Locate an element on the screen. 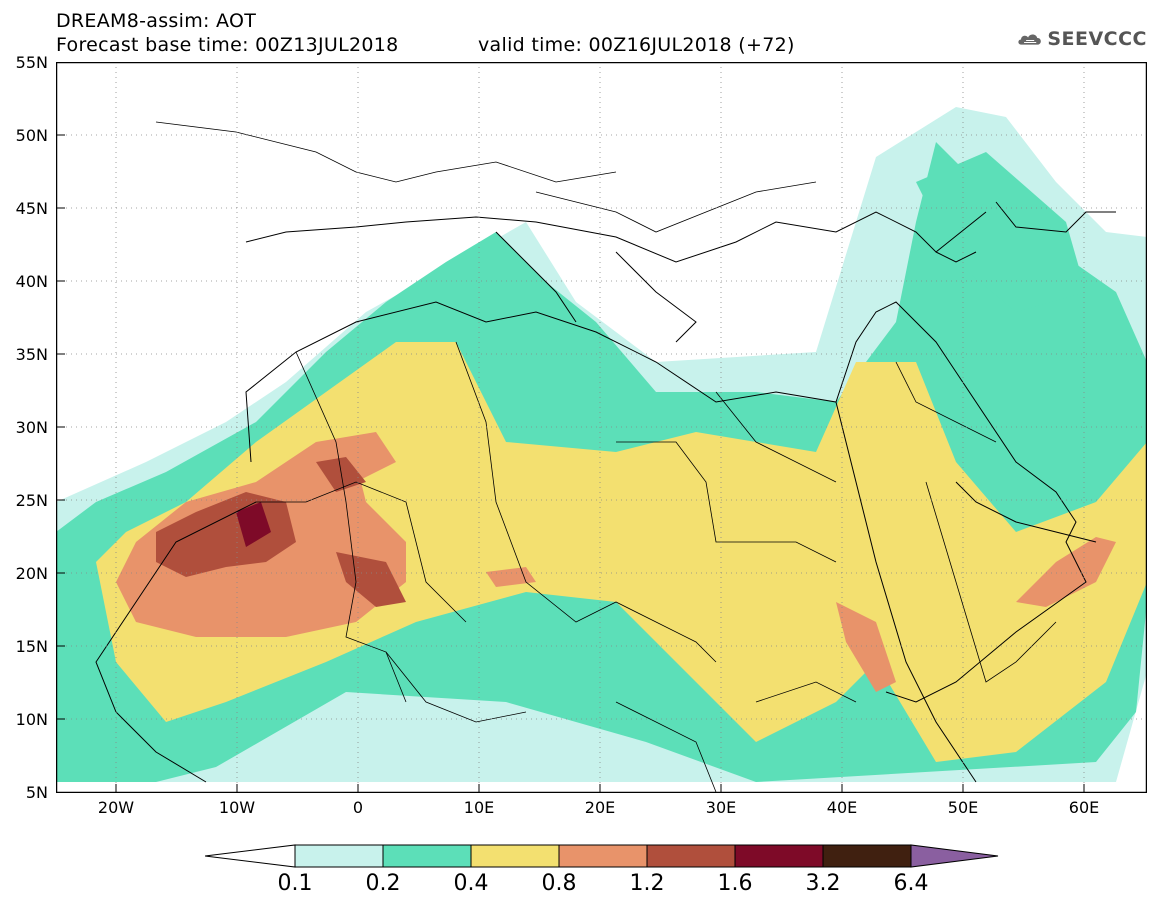 The image size is (1165, 905). lat-label-15n: 15N is located at coordinates (31, 646).